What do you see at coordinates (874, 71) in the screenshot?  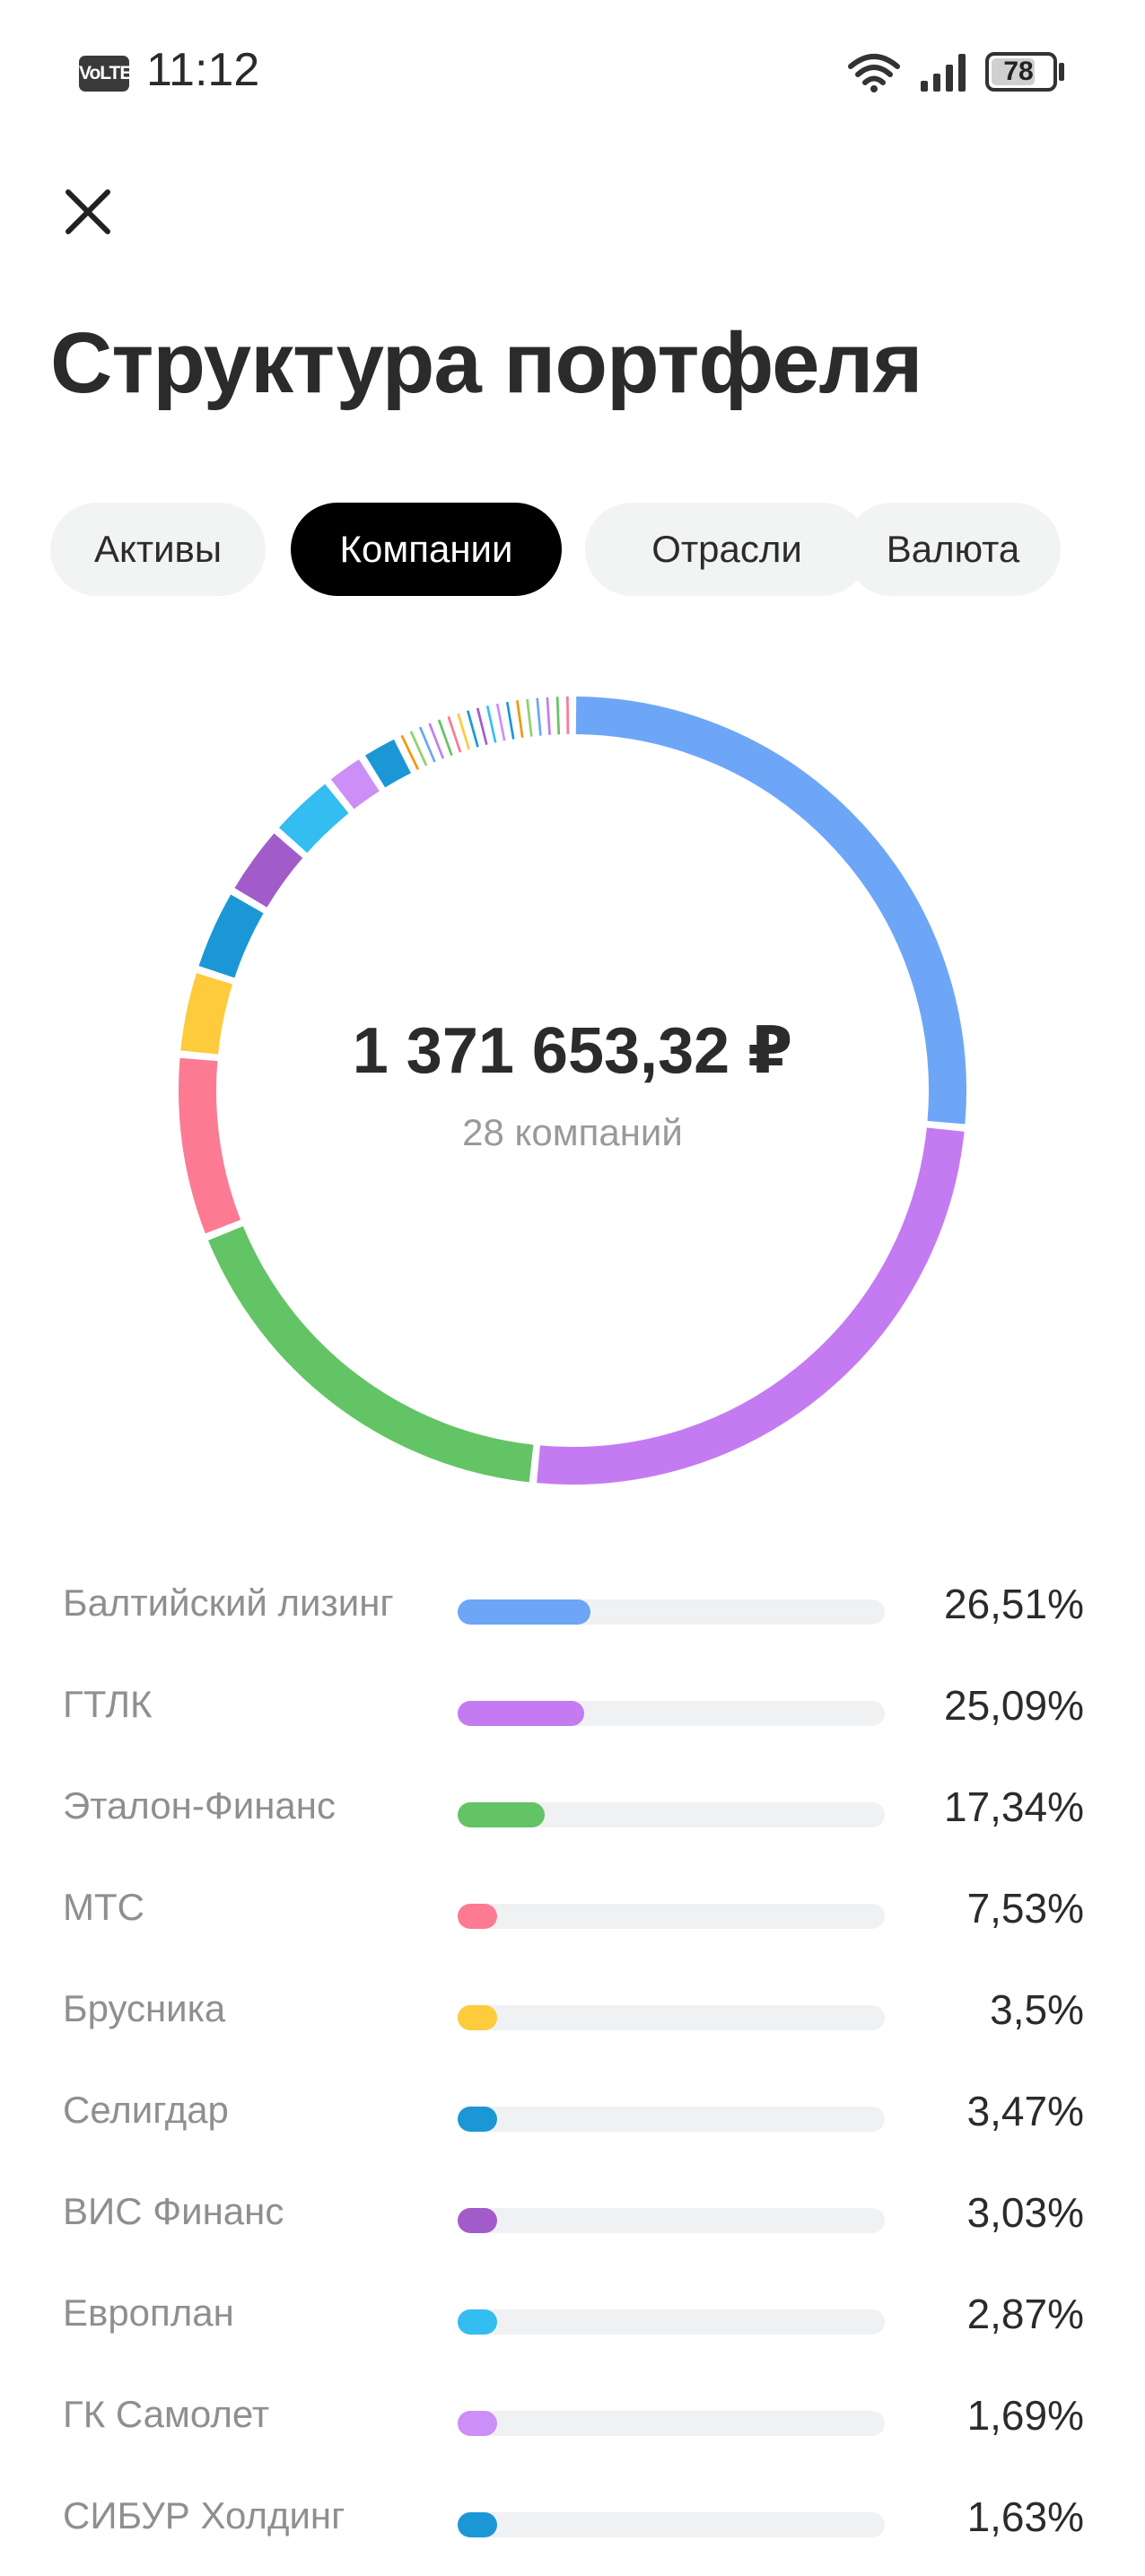 I see `wifi-icon` at bounding box center [874, 71].